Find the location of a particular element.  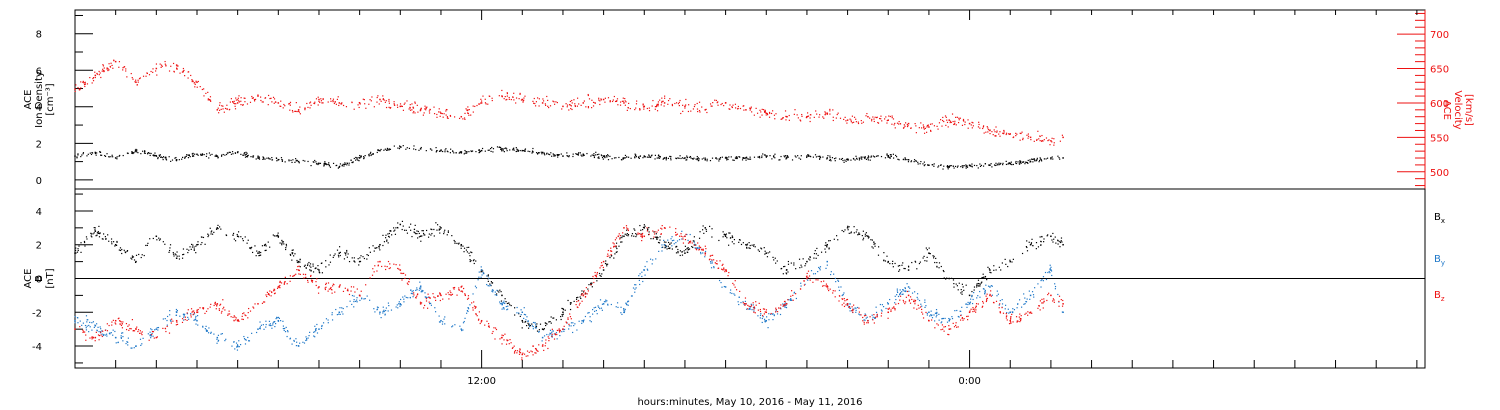

left-tick-label: 0 is located at coordinates (39, 181).